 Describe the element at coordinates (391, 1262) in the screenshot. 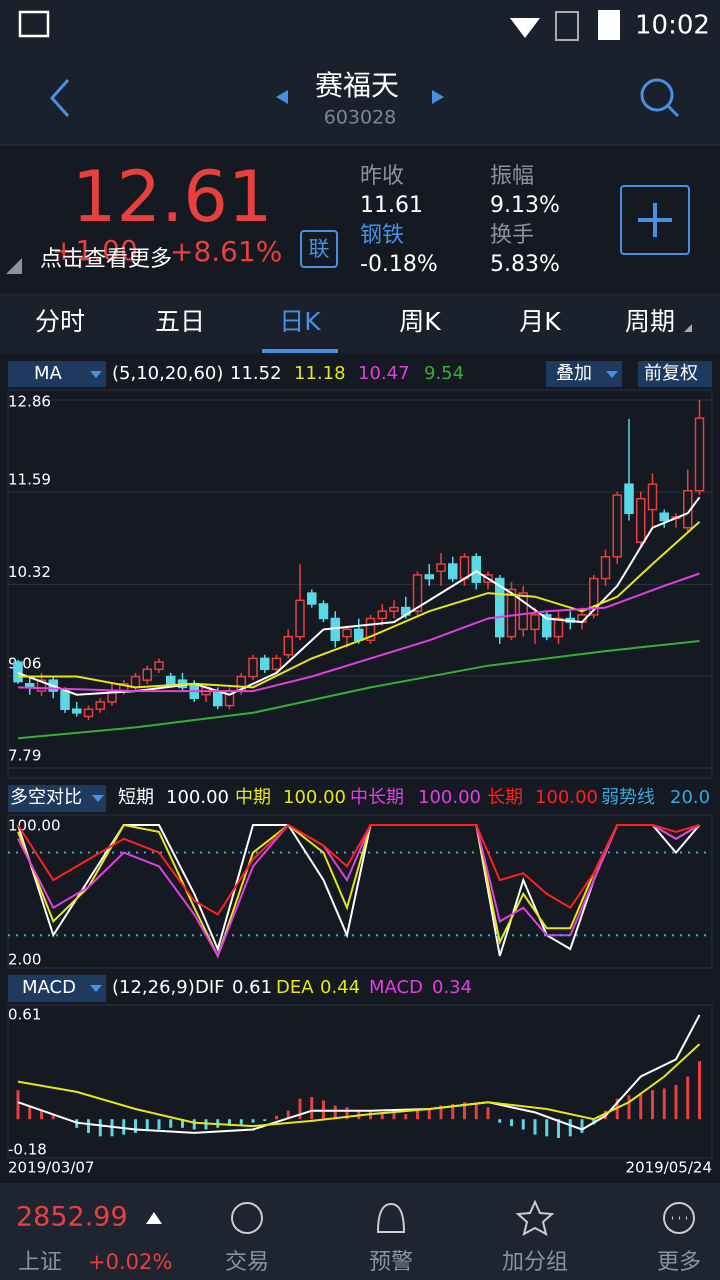

I see `nav-item: 预警` at that location.